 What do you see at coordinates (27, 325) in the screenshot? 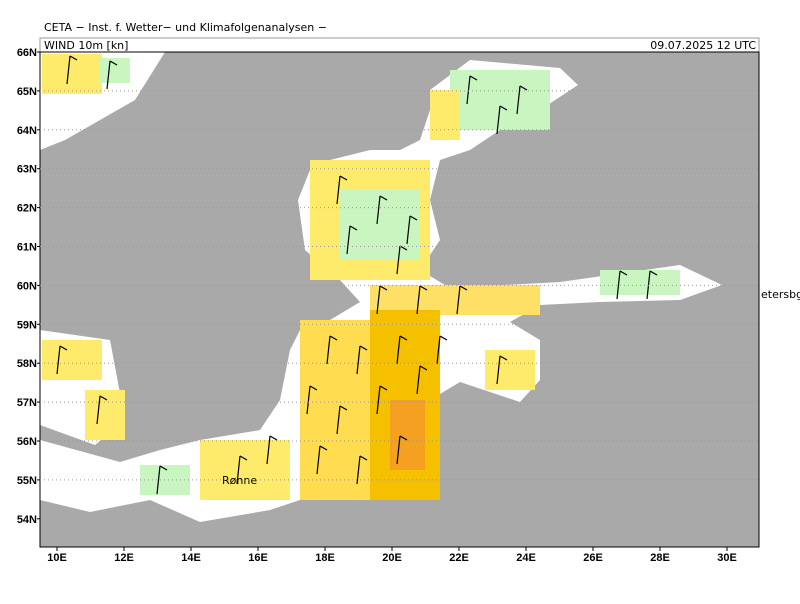
I see `lat-label: 59N` at bounding box center [27, 325].